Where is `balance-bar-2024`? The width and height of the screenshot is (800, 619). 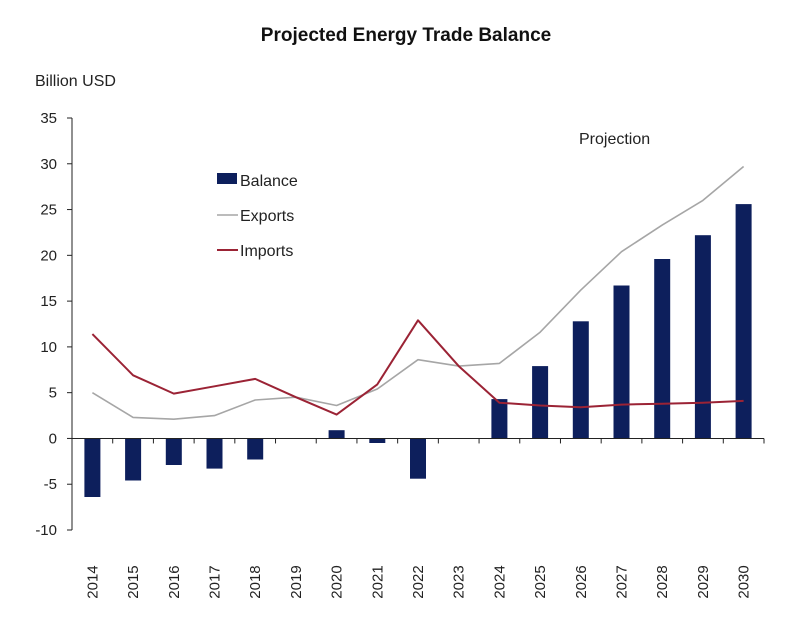 balance-bar-2024 is located at coordinates (499, 419).